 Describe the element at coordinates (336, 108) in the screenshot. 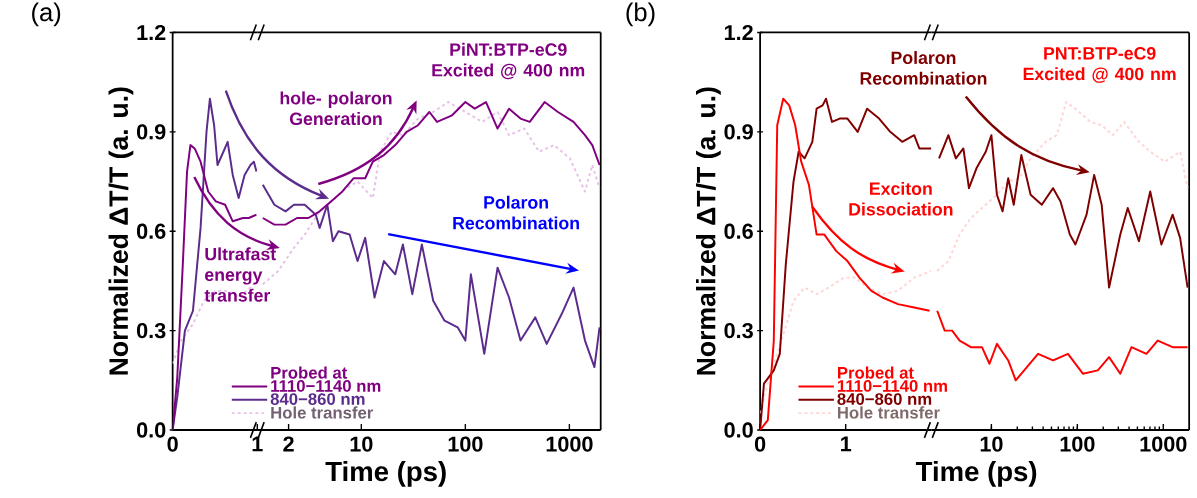

I see `annotation: hole- polaron Generation` at that location.